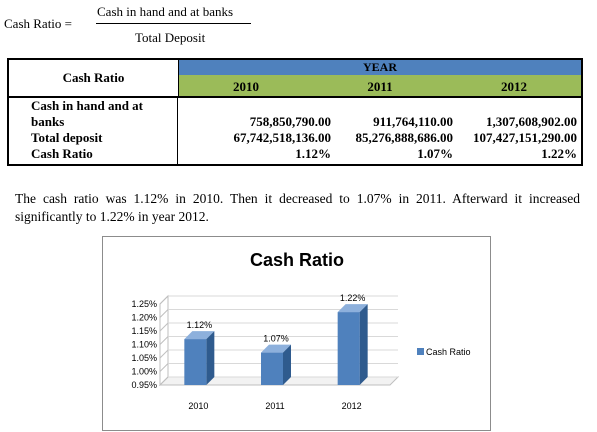 This screenshot has width=597, height=432. Describe the element at coordinates (87, 105) in the screenshot. I see `row-label: Cash in hand and at` at that location.